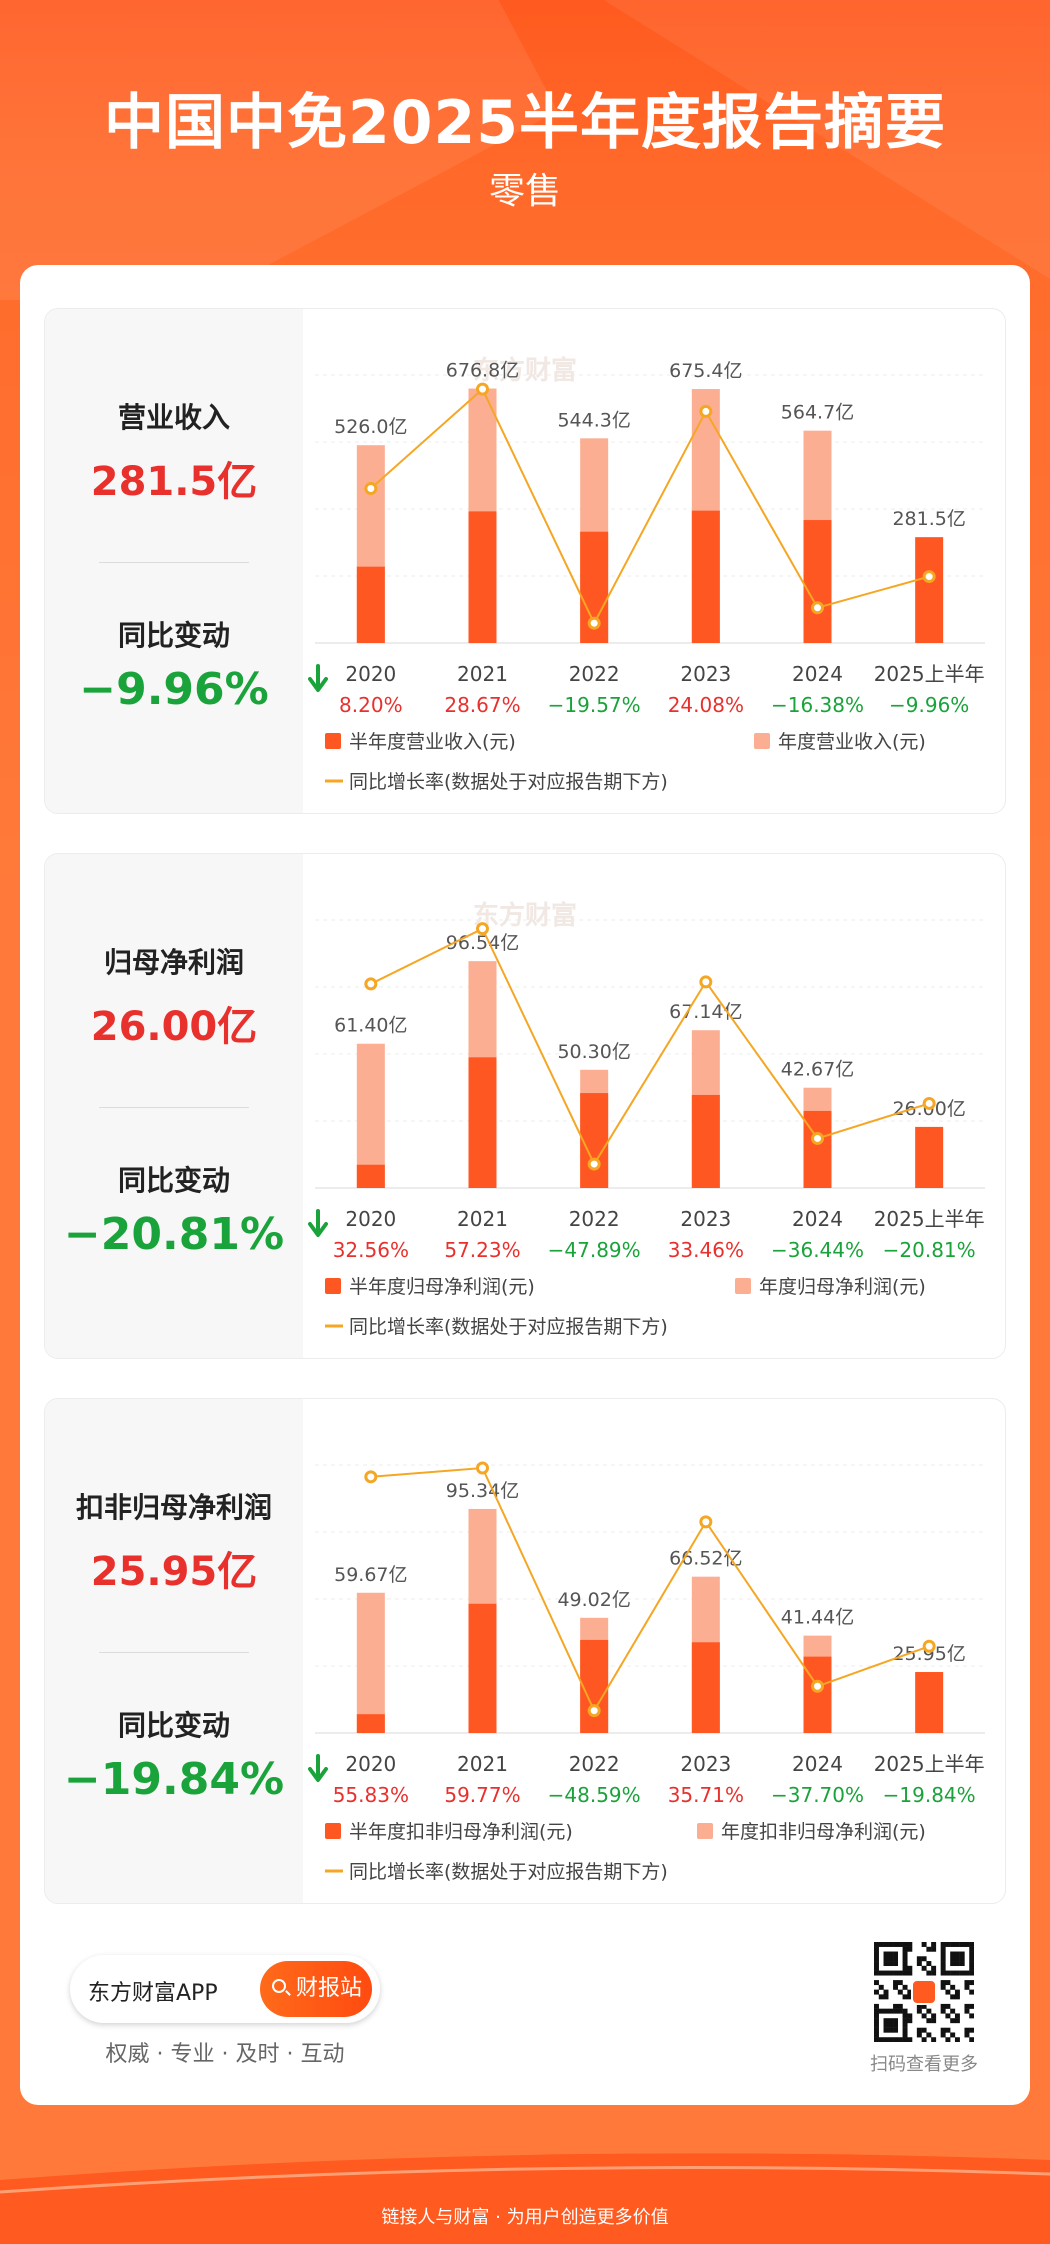  What do you see at coordinates (225, 1989) in the screenshot?
I see `app-badge: 东方财富APP 财报站` at bounding box center [225, 1989].